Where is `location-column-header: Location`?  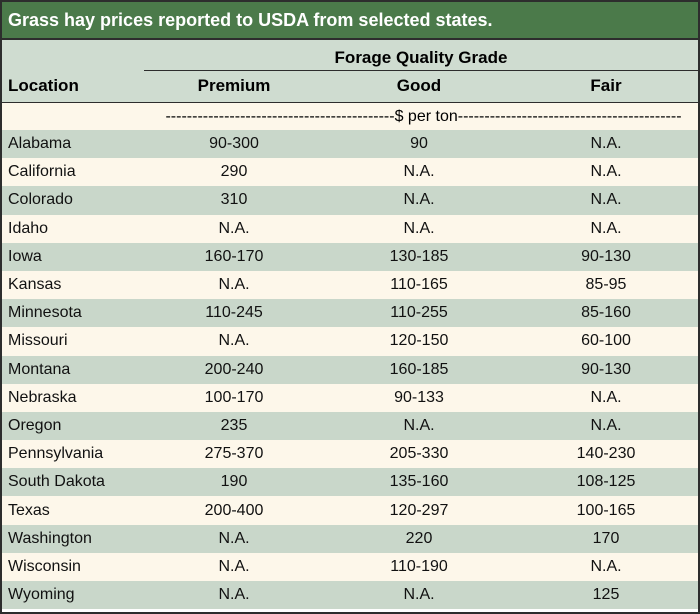
location-column-header: Location is located at coordinates (43, 85).